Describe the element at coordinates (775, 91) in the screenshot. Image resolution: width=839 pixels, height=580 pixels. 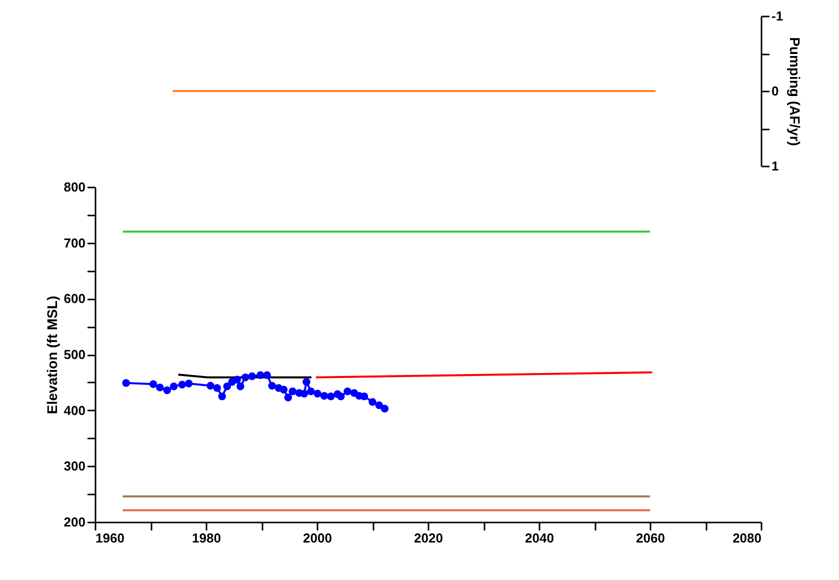
I see `y2-tick-label: 0` at that location.